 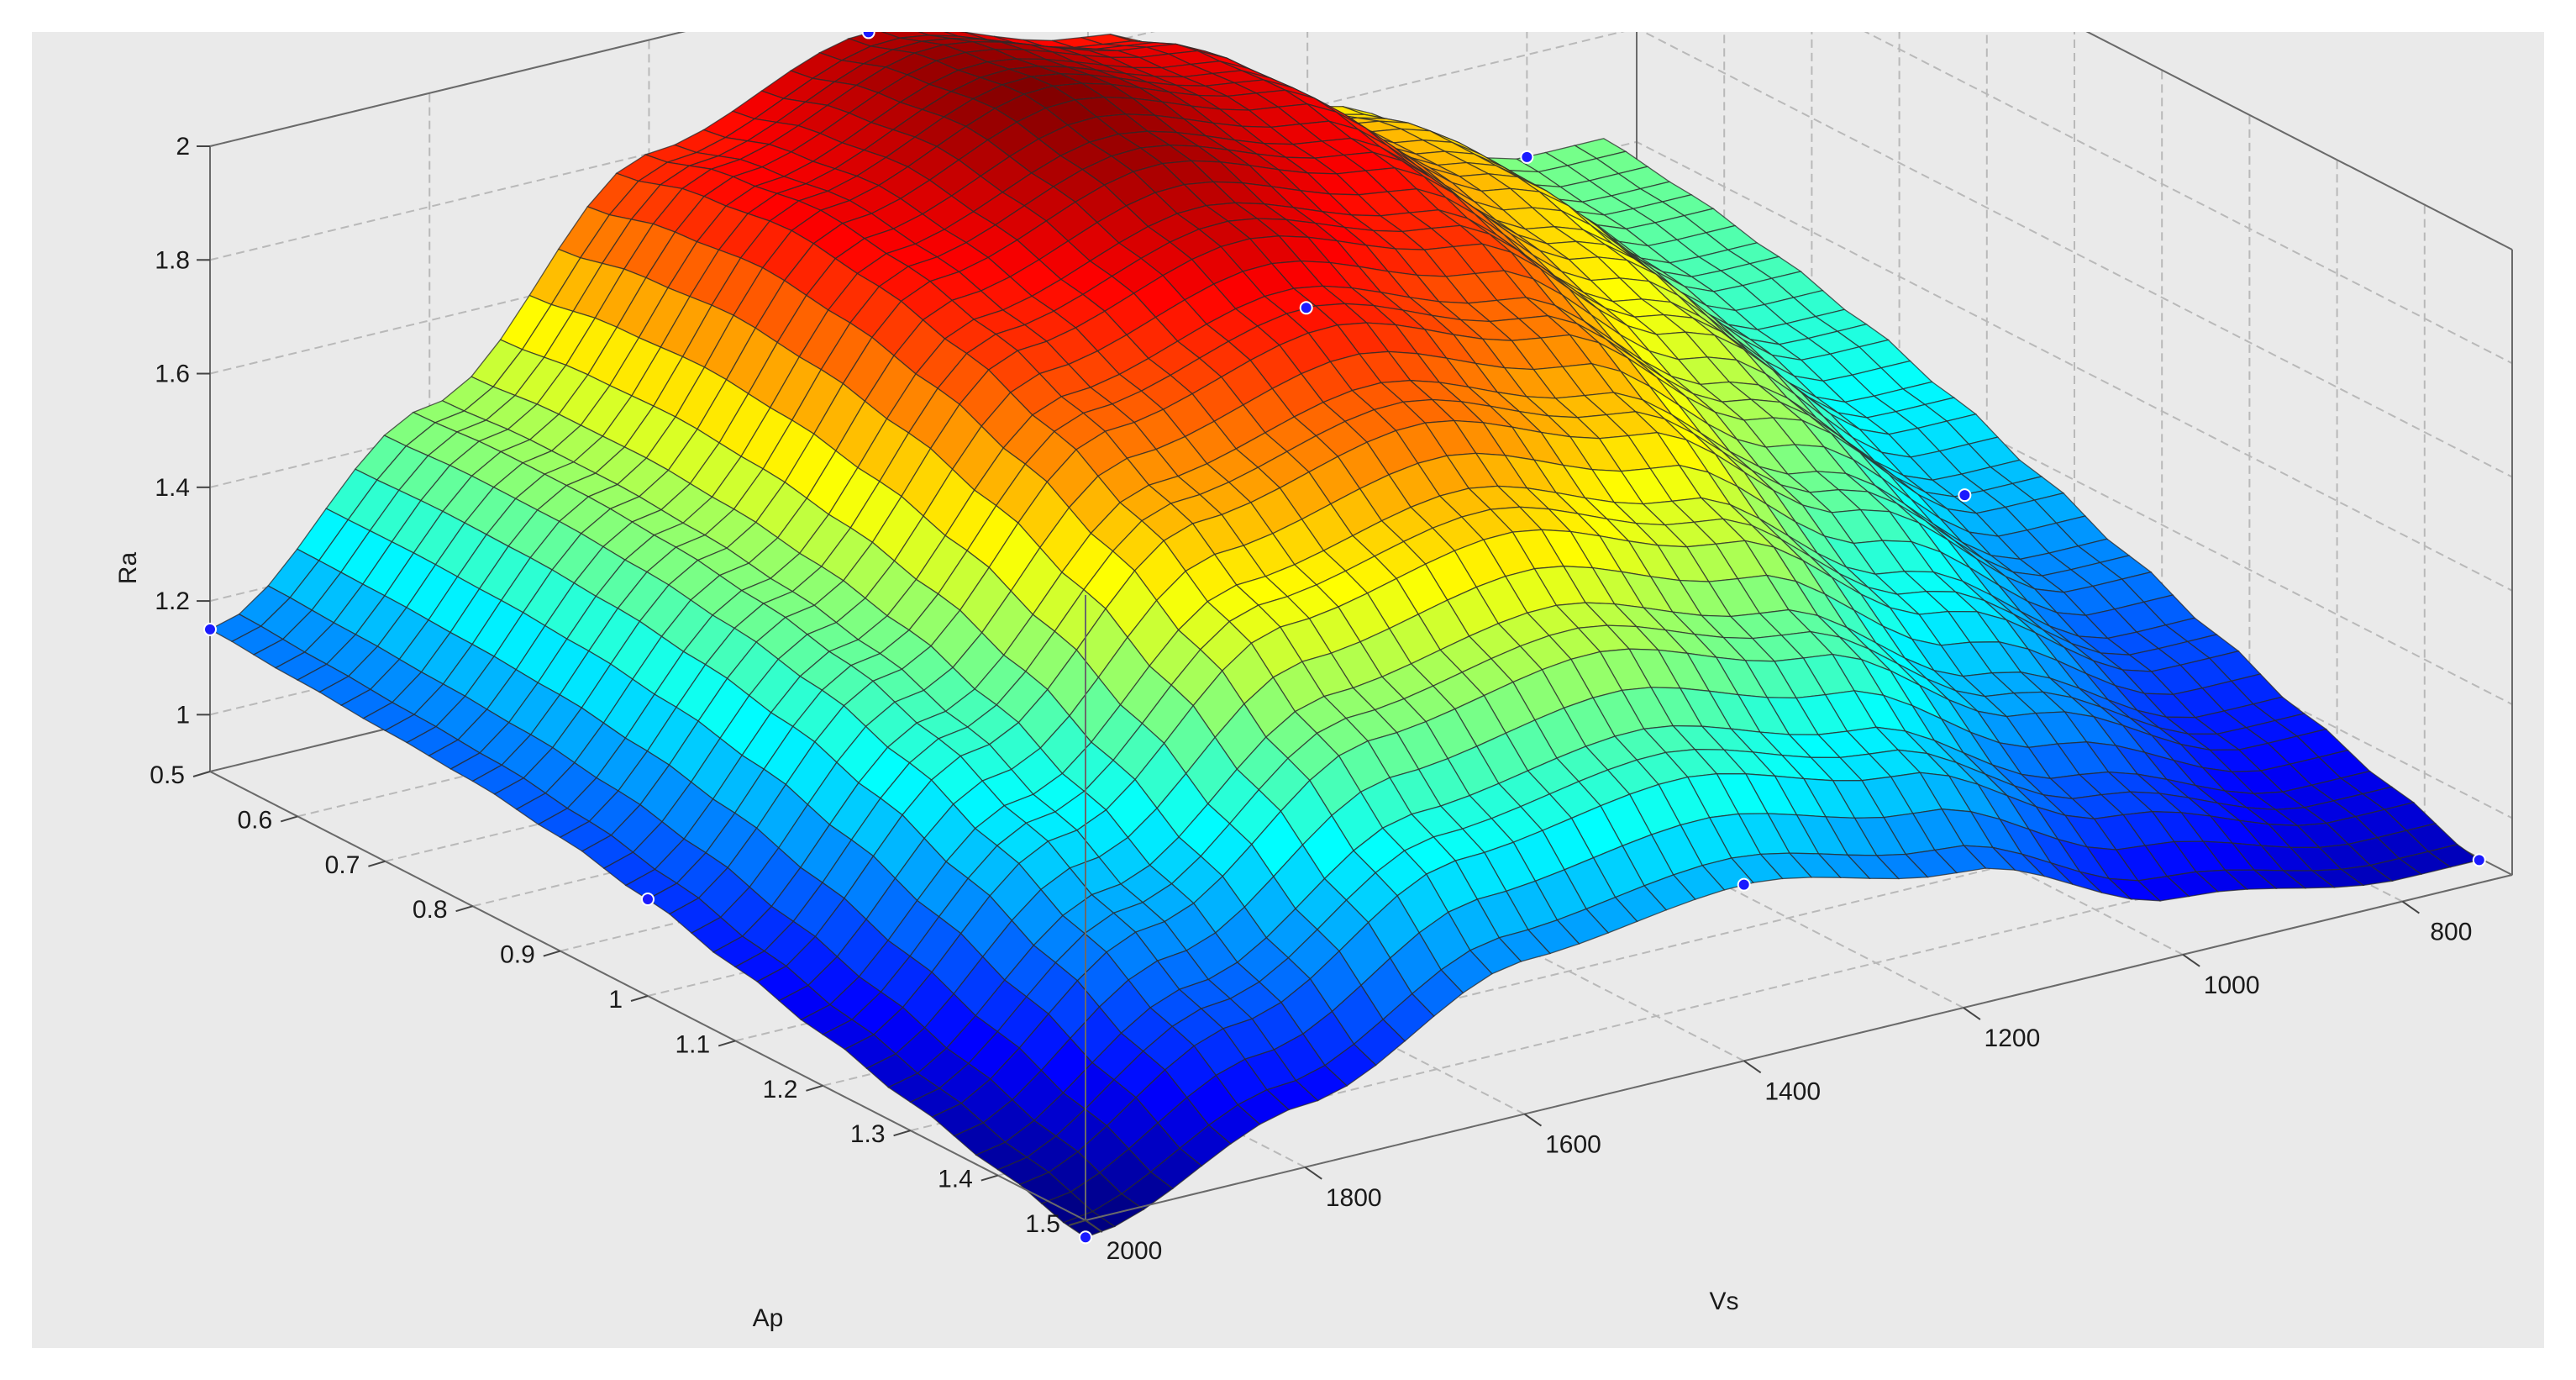 What do you see at coordinates (172, 488) in the screenshot?
I see `z-tick-label: 1.4` at bounding box center [172, 488].